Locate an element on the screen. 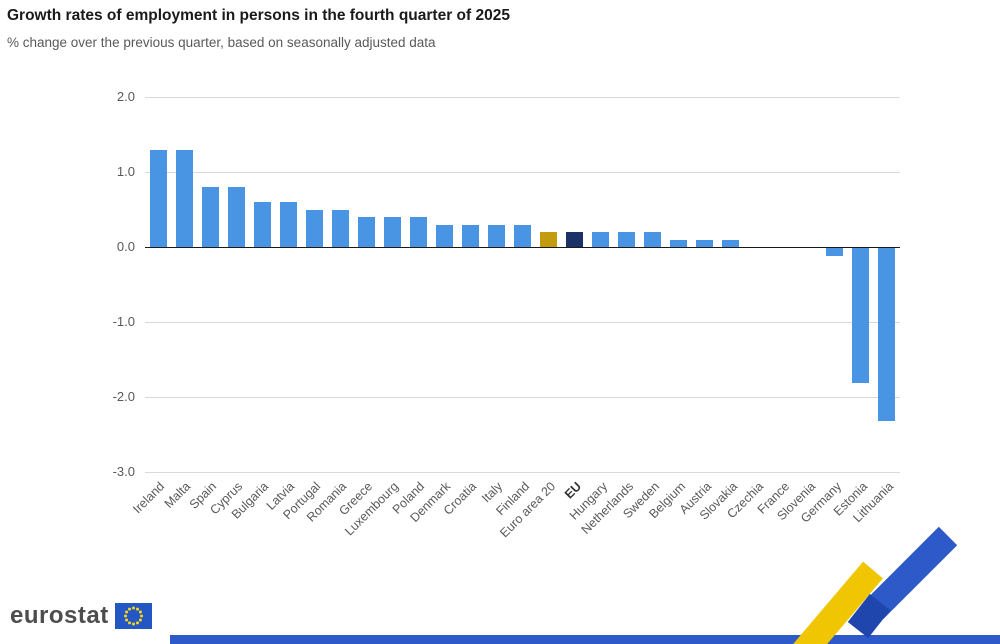 The width and height of the screenshot is (1000, 644). bar-hungary is located at coordinates (601, 239).